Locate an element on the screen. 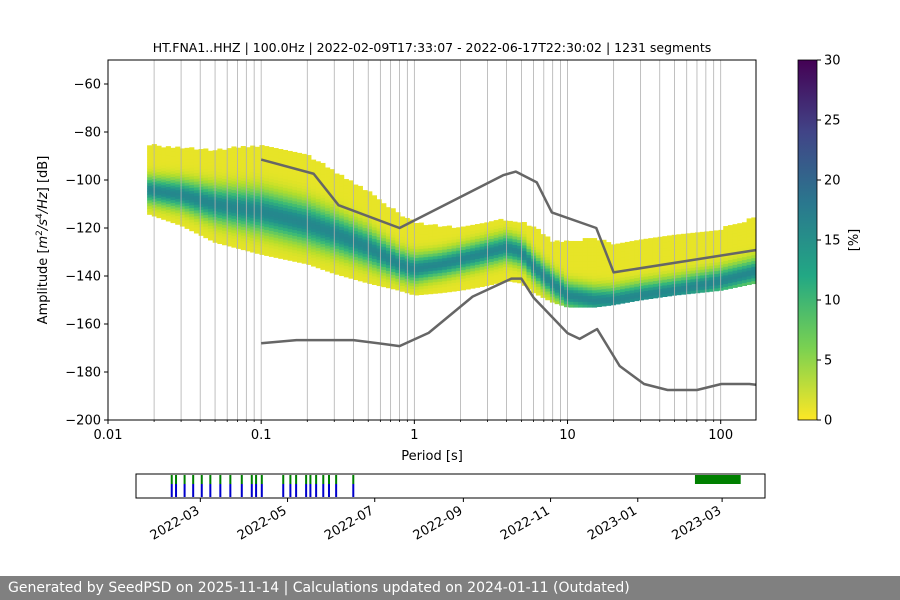 The width and height of the screenshot is (900, 600). timeline-segment-used is located at coordinates (201, 479).